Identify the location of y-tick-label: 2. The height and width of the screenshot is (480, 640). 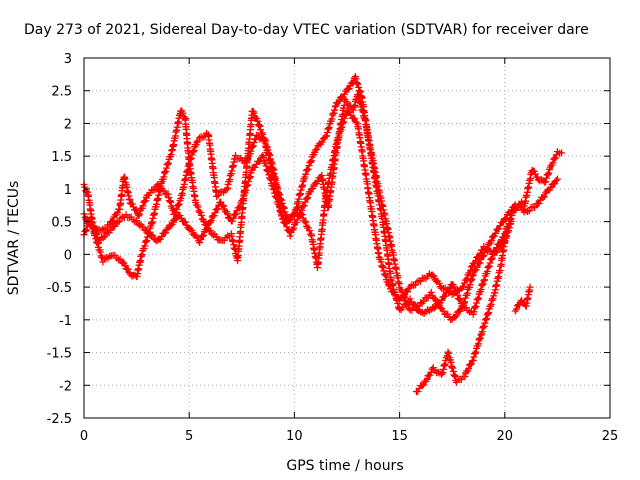
(68, 124).